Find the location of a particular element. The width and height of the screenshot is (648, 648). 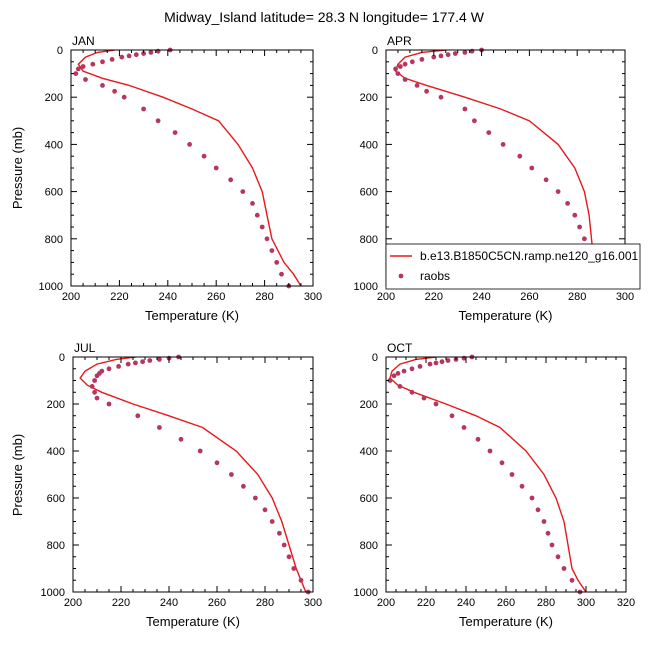

legend-model-label: b.e13.B1850C5CN.ramp.ne120_g16.001 is located at coordinates (529, 256).